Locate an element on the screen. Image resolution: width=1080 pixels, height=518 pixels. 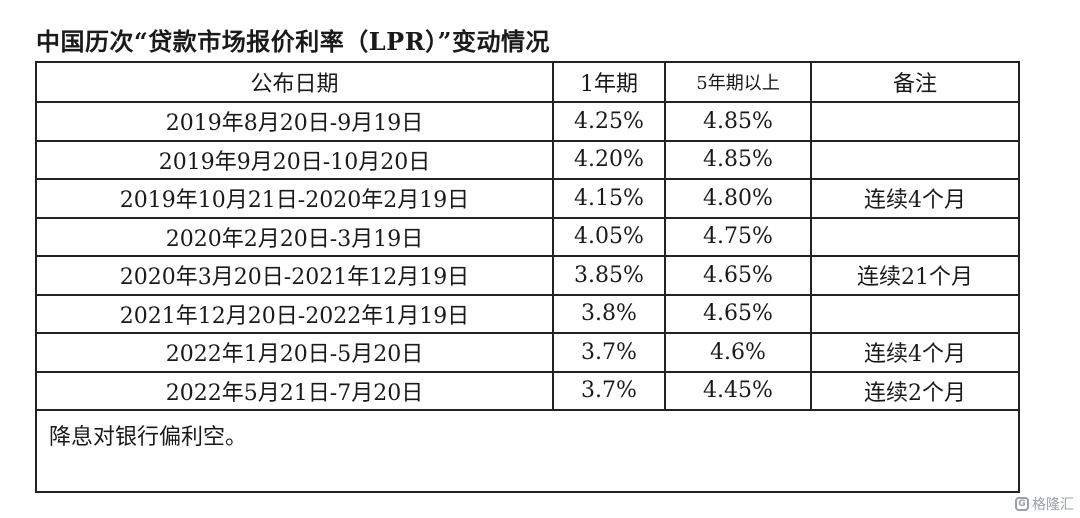
table-row: 2020年2月20日-3月19日 4.05% 4.75% is located at coordinates (527, 236).